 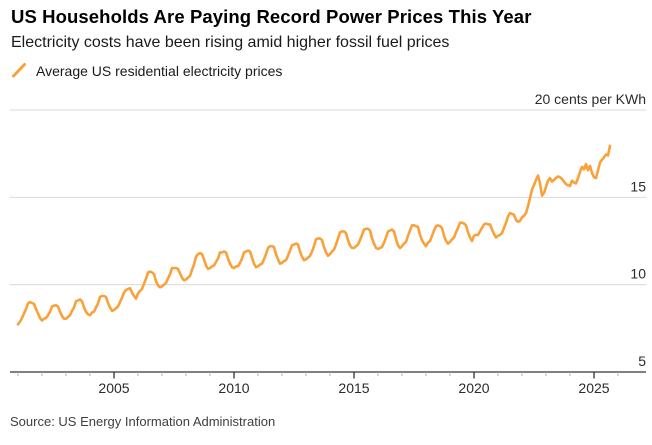 I want to click on x-axis-label-2005: 2005, so click(x=113, y=388).